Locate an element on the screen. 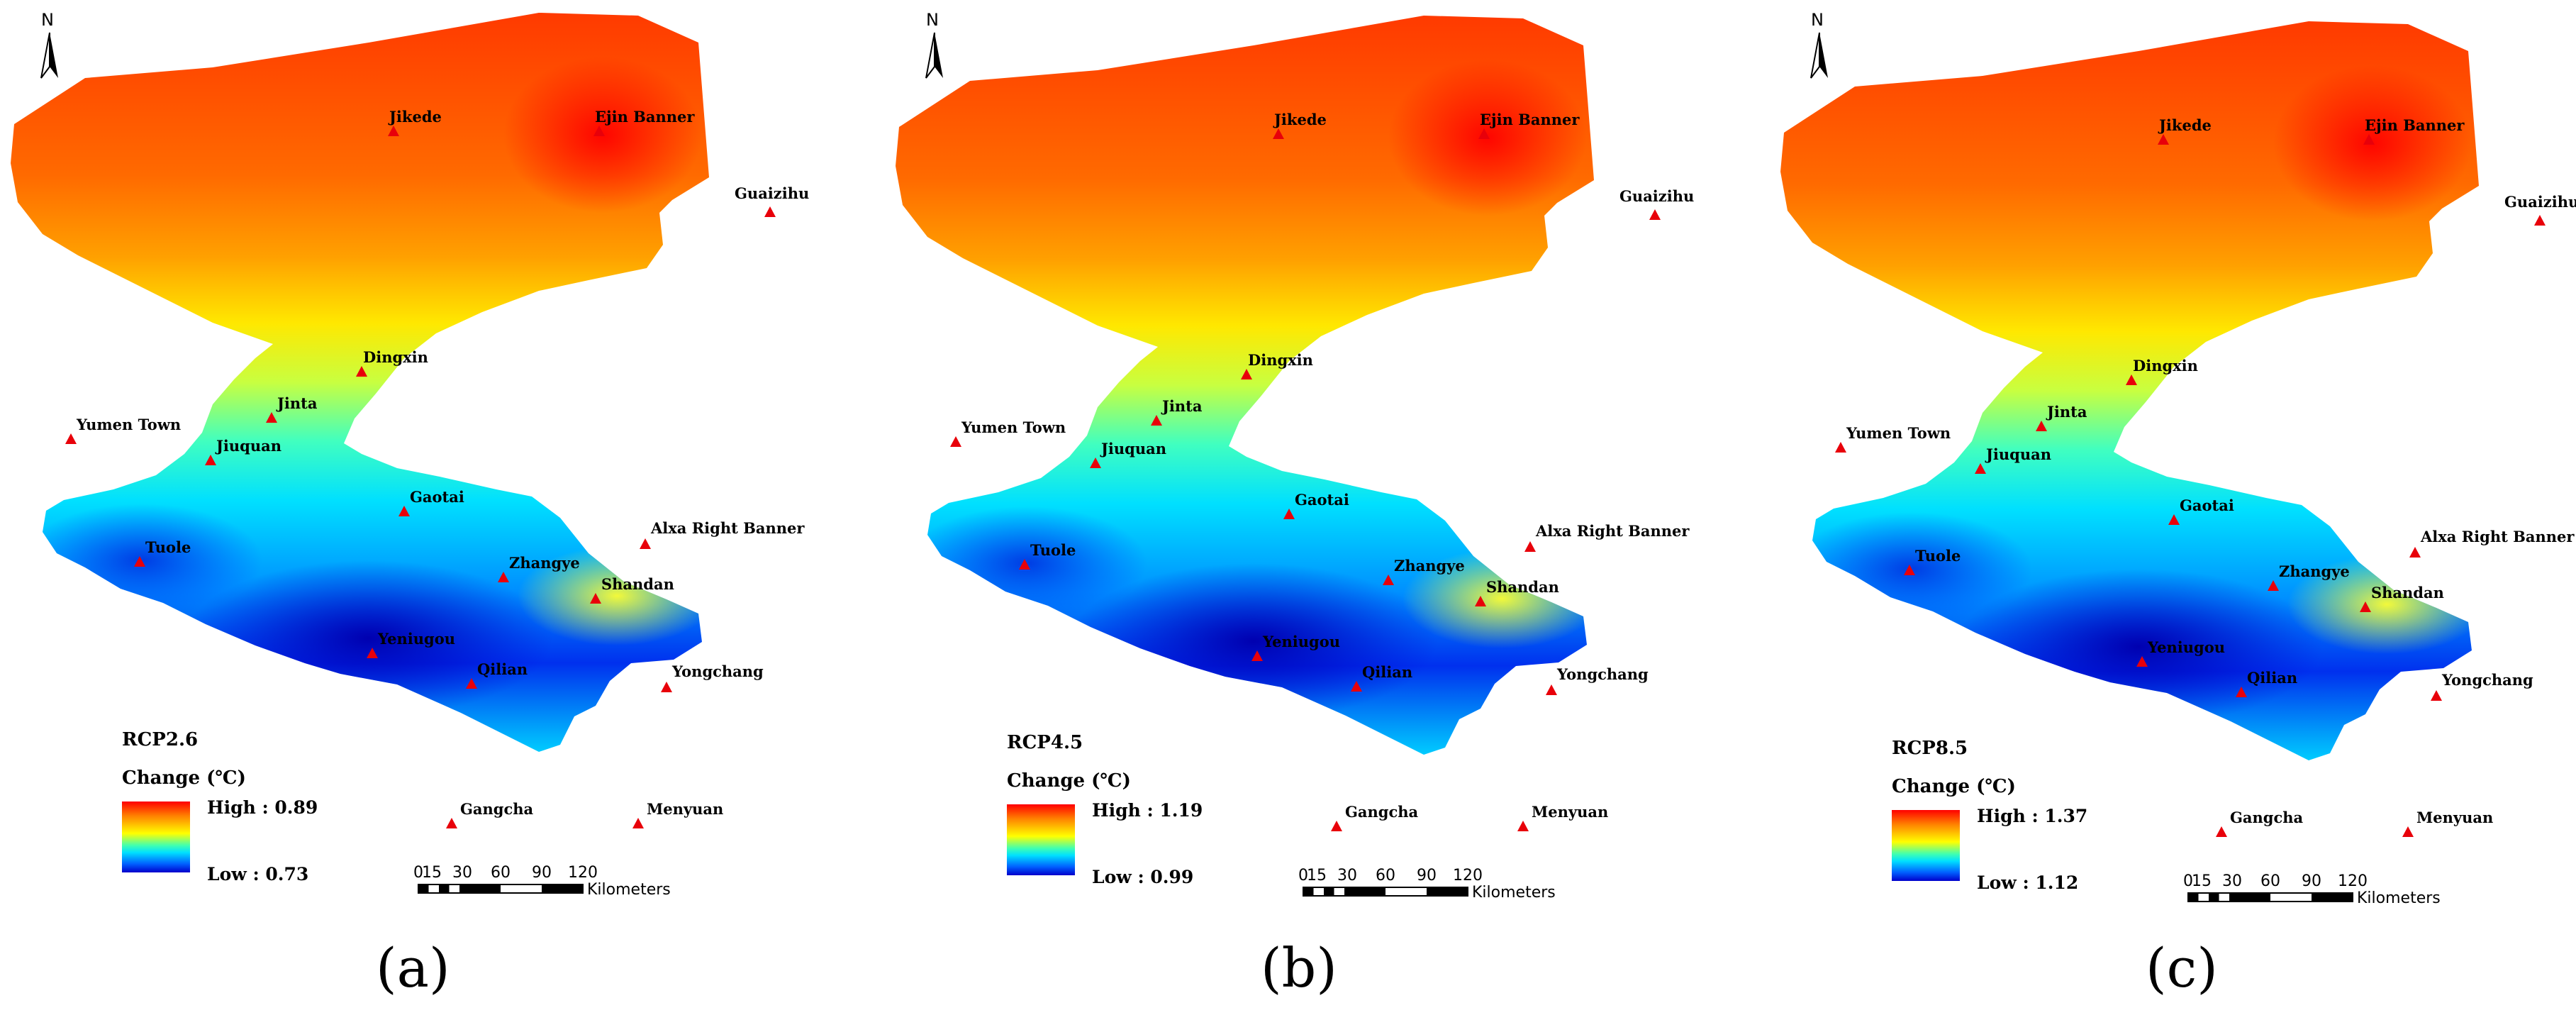 The width and height of the screenshot is (2576, 1015). station-yeniugou: Yeniugou is located at coordinates (411, 644).